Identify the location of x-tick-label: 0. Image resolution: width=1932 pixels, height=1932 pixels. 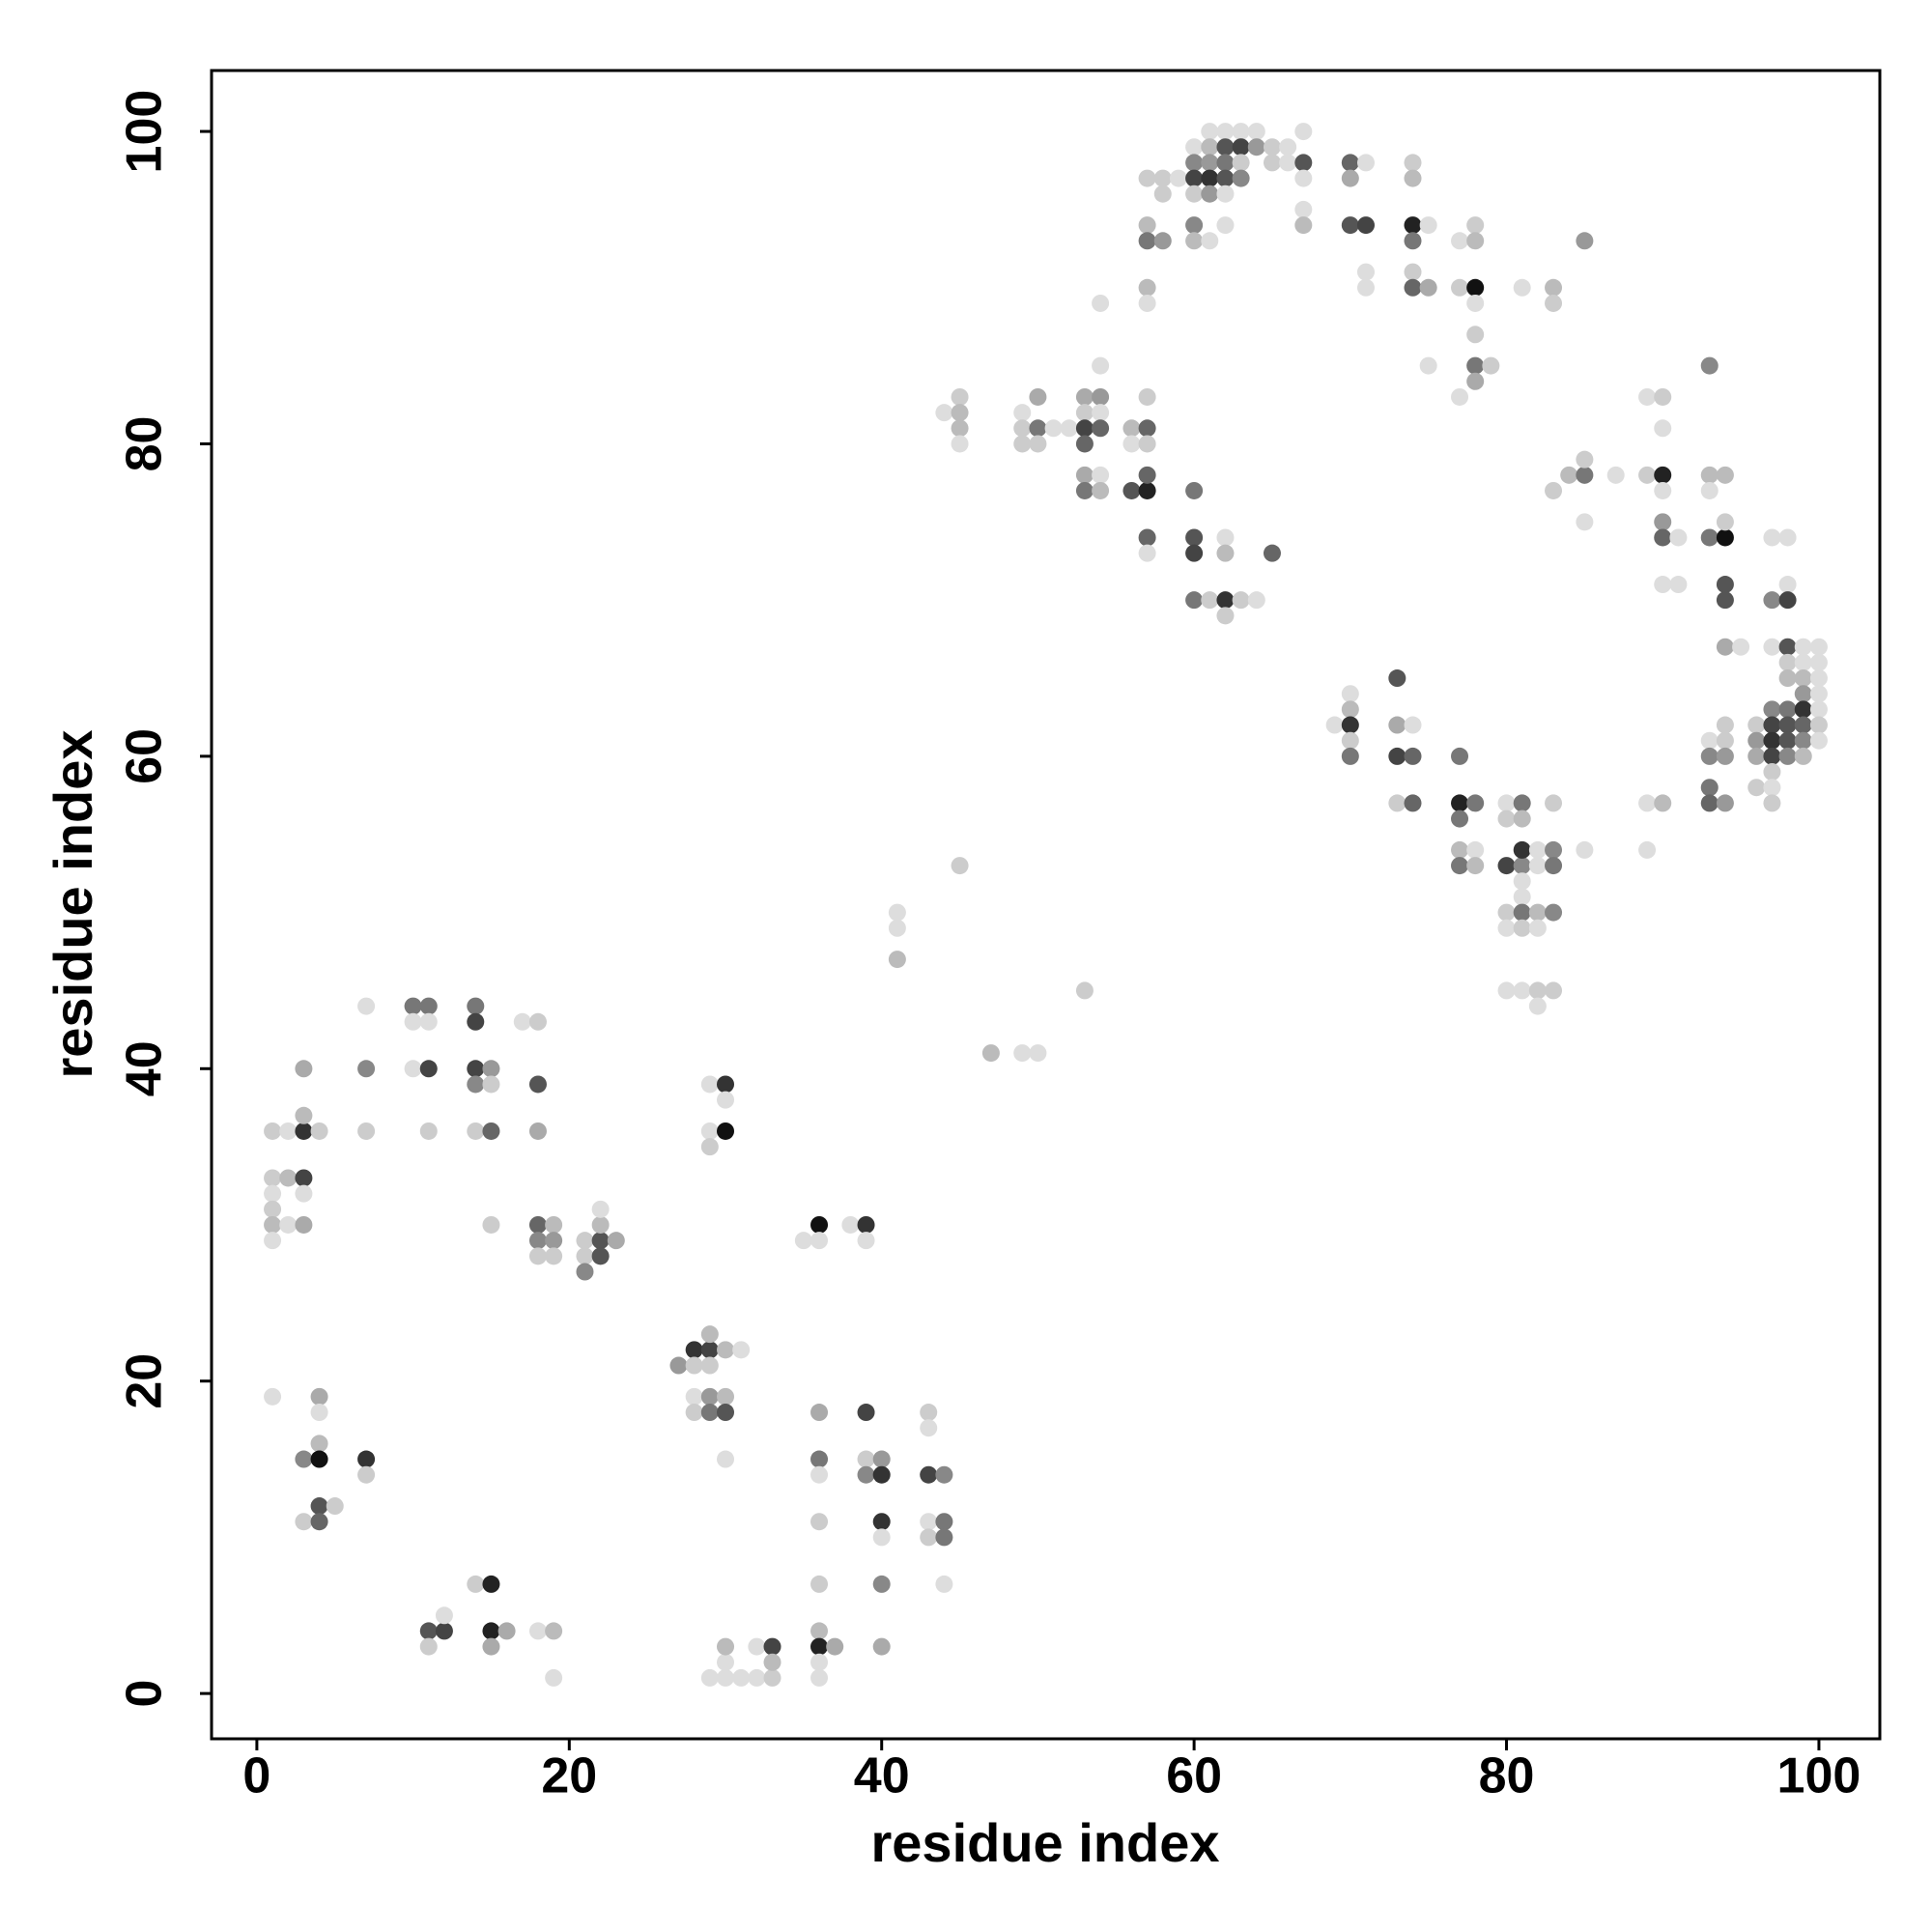
(256, 1776).